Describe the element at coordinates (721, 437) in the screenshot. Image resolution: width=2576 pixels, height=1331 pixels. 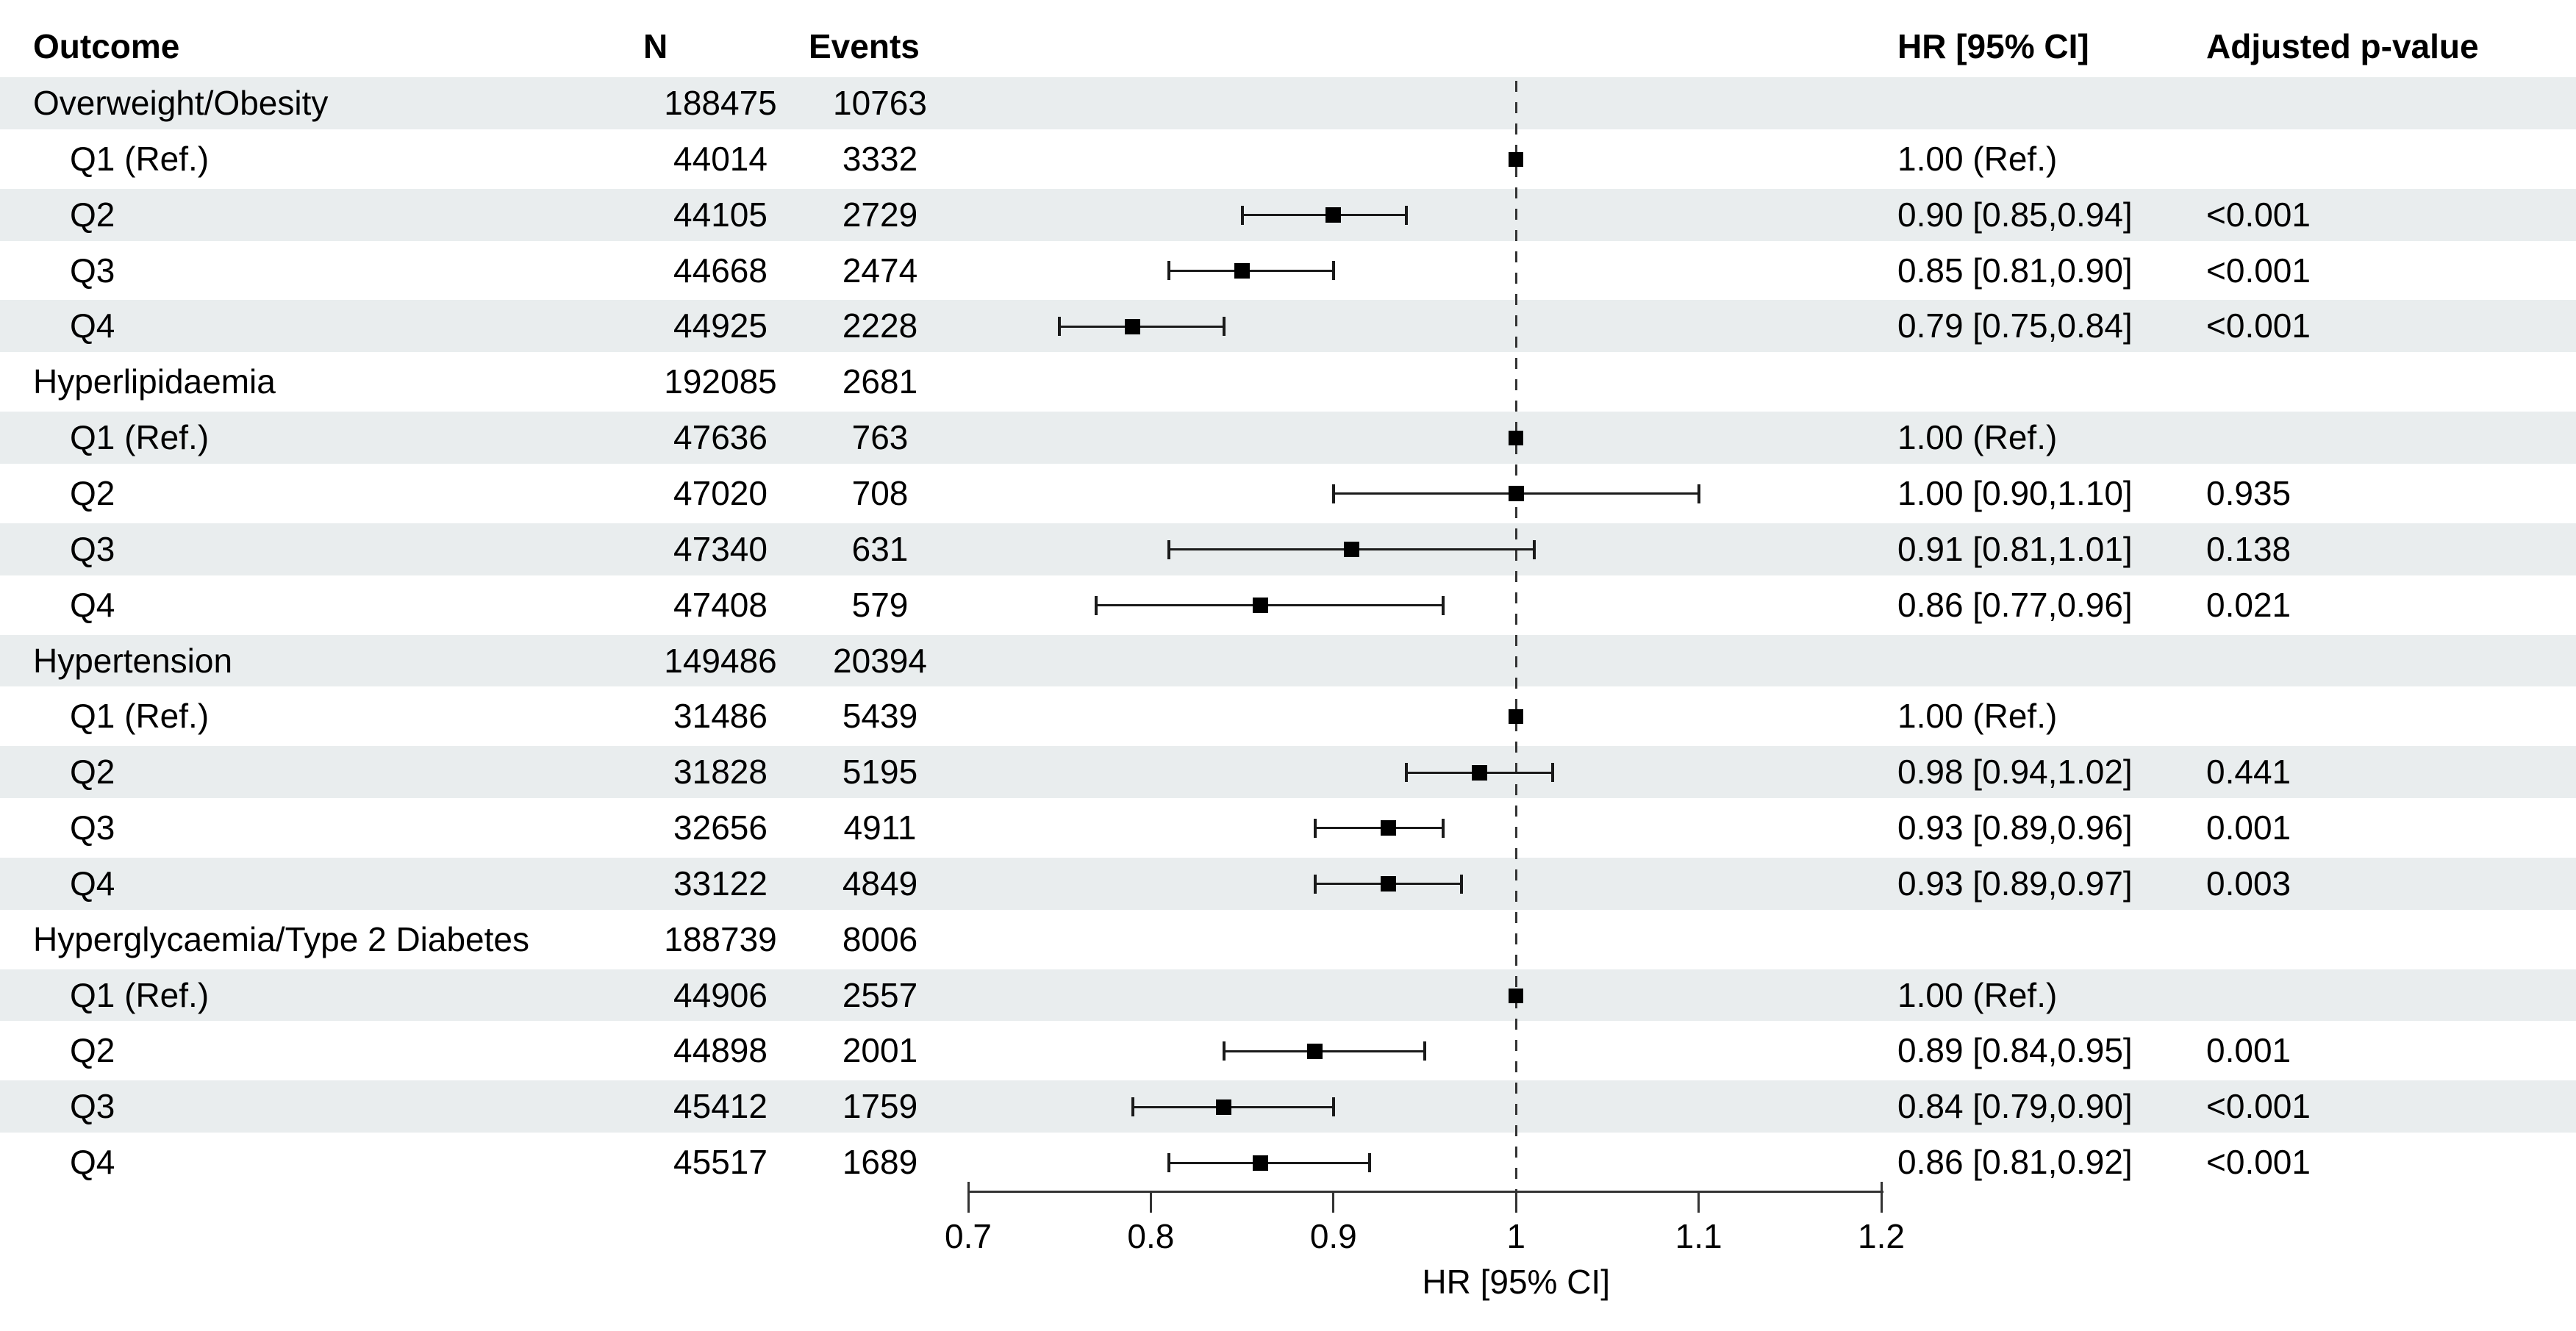
I see `n-value: 47636` at that location.